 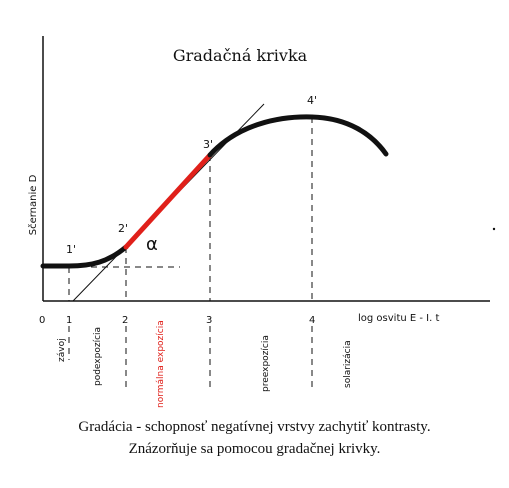 I want to click on curve-linear-part, so click(x=168, y=201).